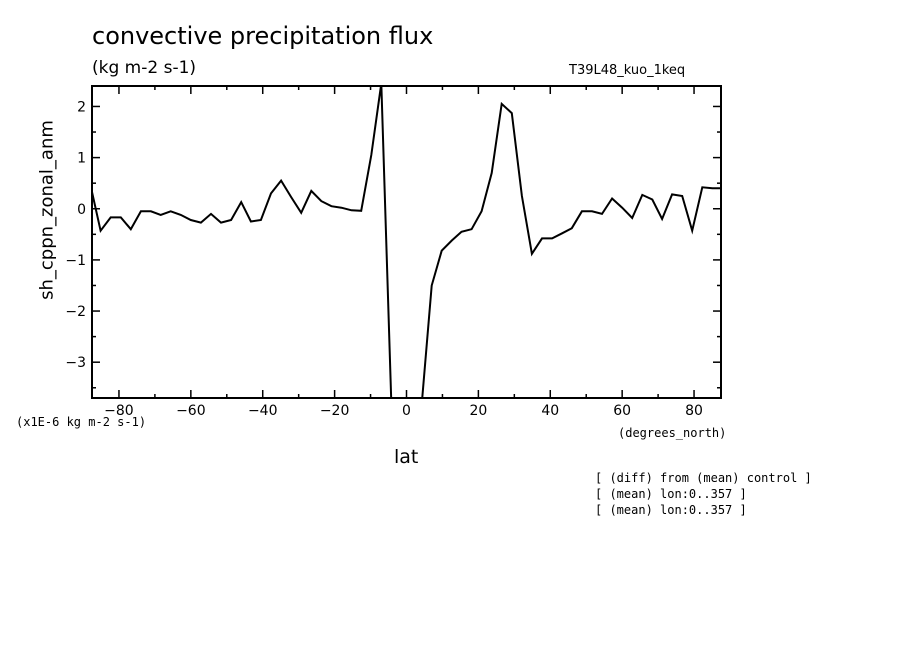 This screenshot has height=654, width=904. What do you see at coordinates (703, 478) in the screenshot?
I see `note-line: [ (diff) from (mean) control ]` at bounding box center [703, 478].